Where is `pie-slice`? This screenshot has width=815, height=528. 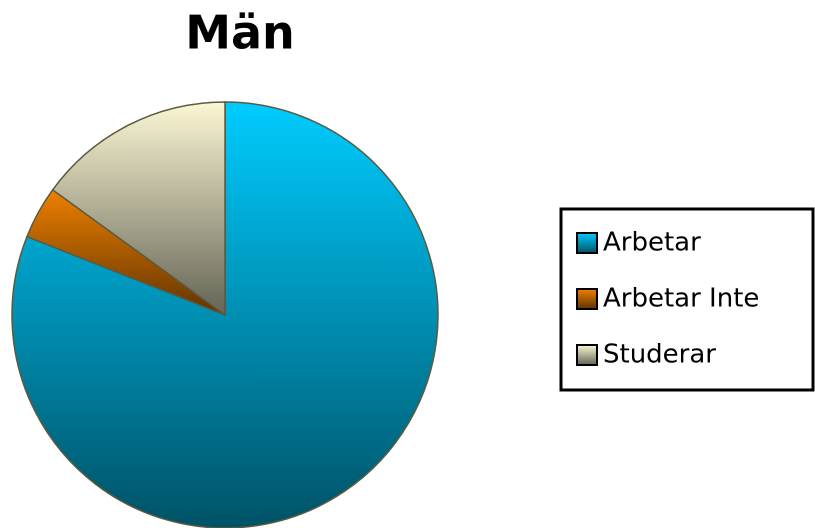
pie-slice is located at coordinates (138, 209).